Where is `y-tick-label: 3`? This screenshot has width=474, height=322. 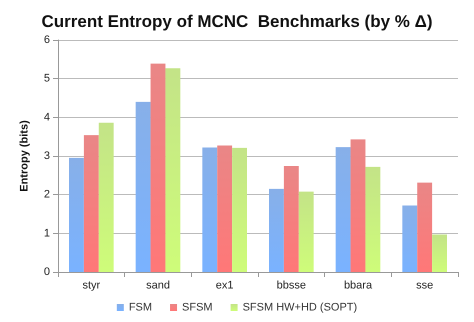
y-tick-label: 3 is located at coordinates (47, 156).